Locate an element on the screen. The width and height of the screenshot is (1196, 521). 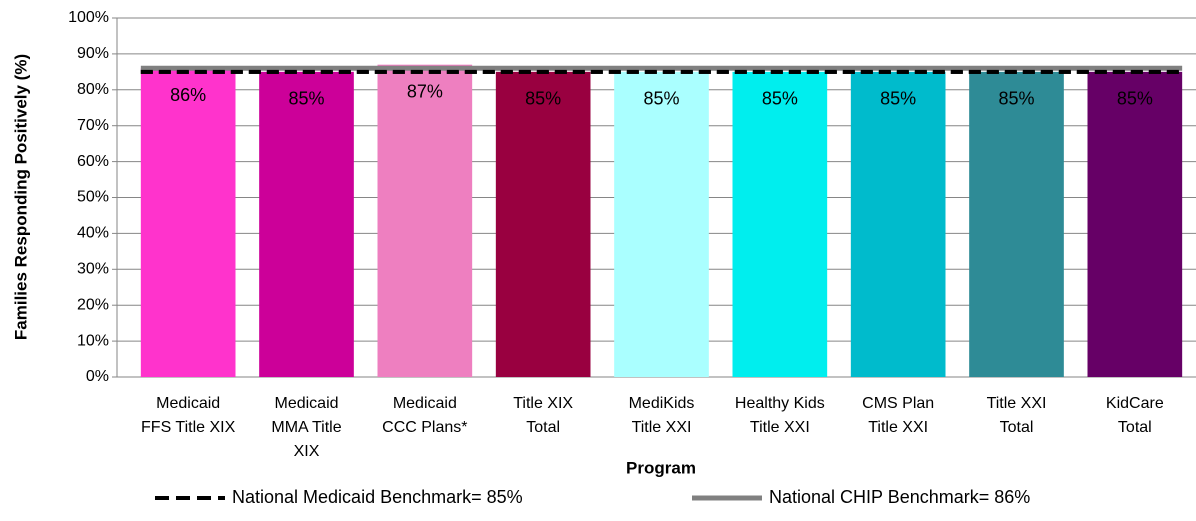
y-tick-label: 60% is located at coordinates (93, 161).